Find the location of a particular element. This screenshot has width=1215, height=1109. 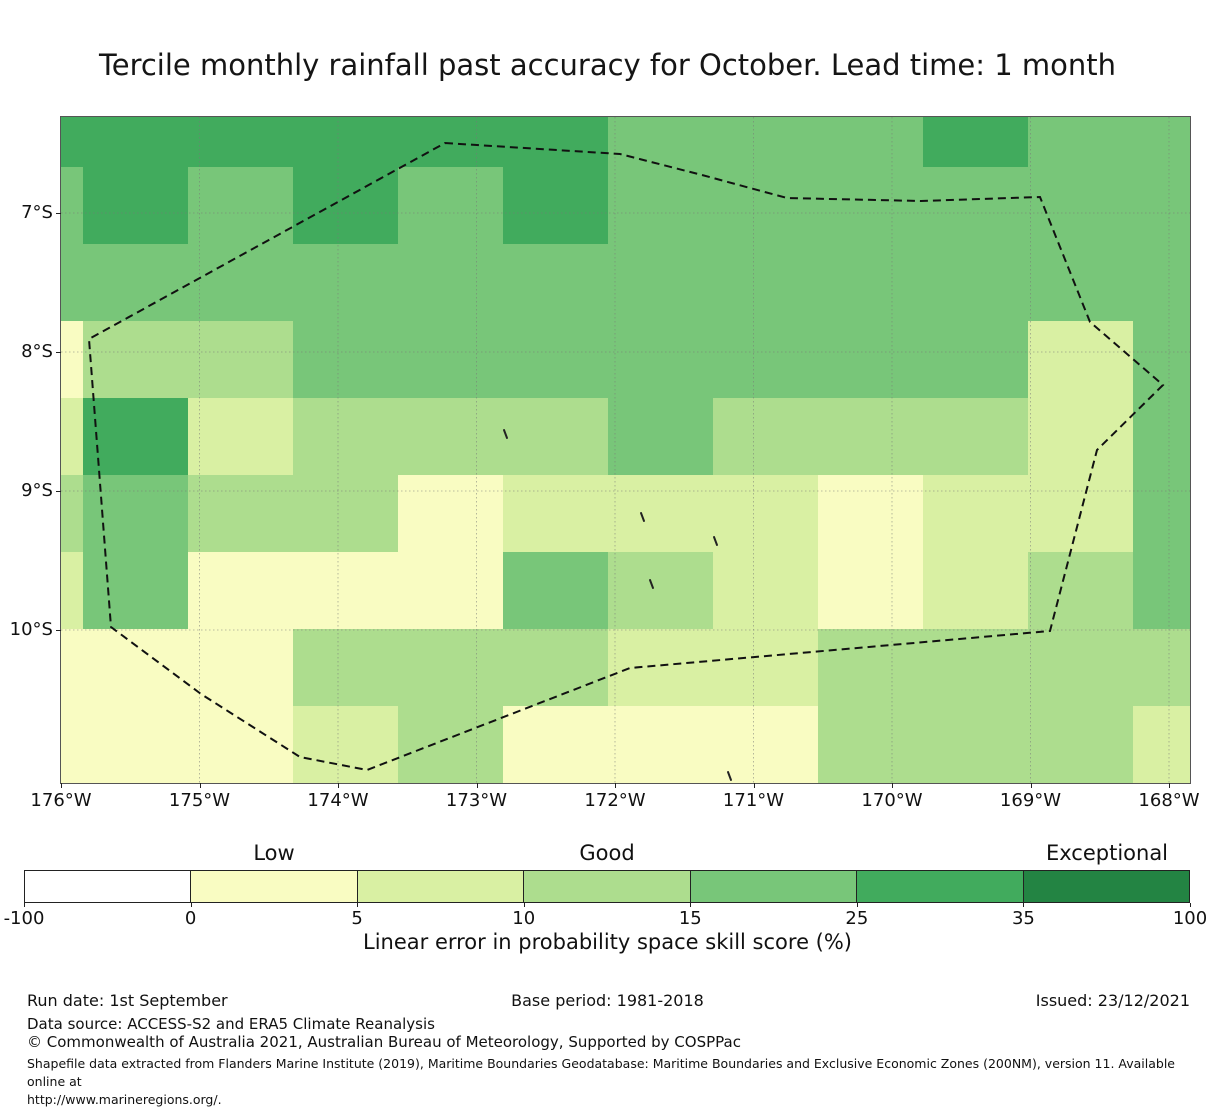

colorbar-quality-label: Low is located at coordinates (274, 853).